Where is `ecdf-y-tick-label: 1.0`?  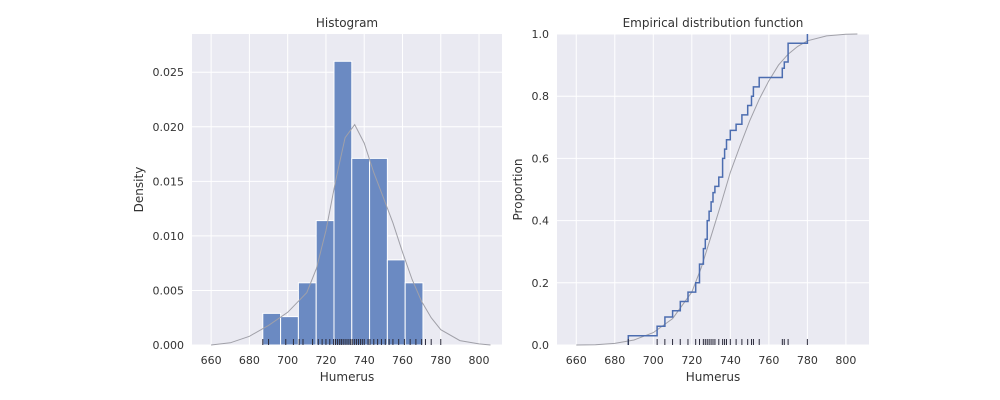
ecdf-y-tick-label: 1.0 is located at coordinates (541, 34).